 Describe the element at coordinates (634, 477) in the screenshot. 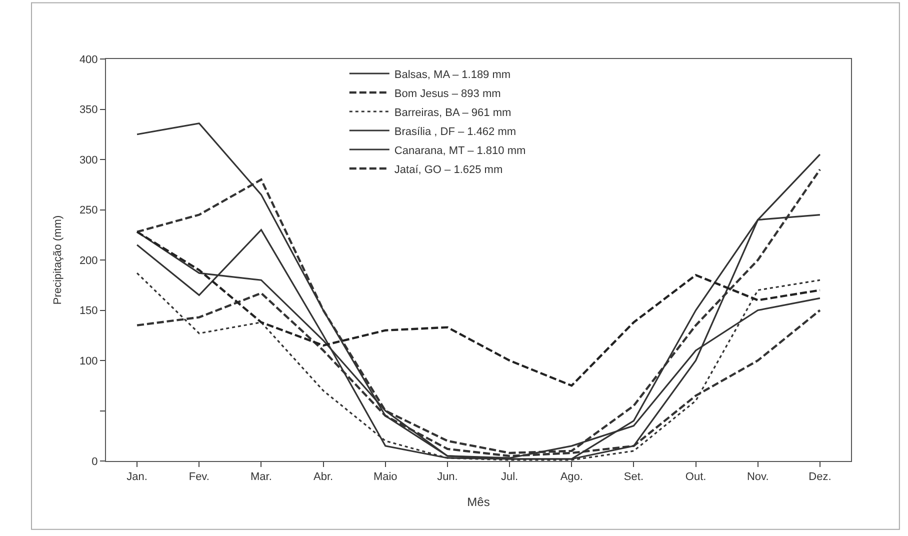

I see `x-tick-label: Set.` at that location.